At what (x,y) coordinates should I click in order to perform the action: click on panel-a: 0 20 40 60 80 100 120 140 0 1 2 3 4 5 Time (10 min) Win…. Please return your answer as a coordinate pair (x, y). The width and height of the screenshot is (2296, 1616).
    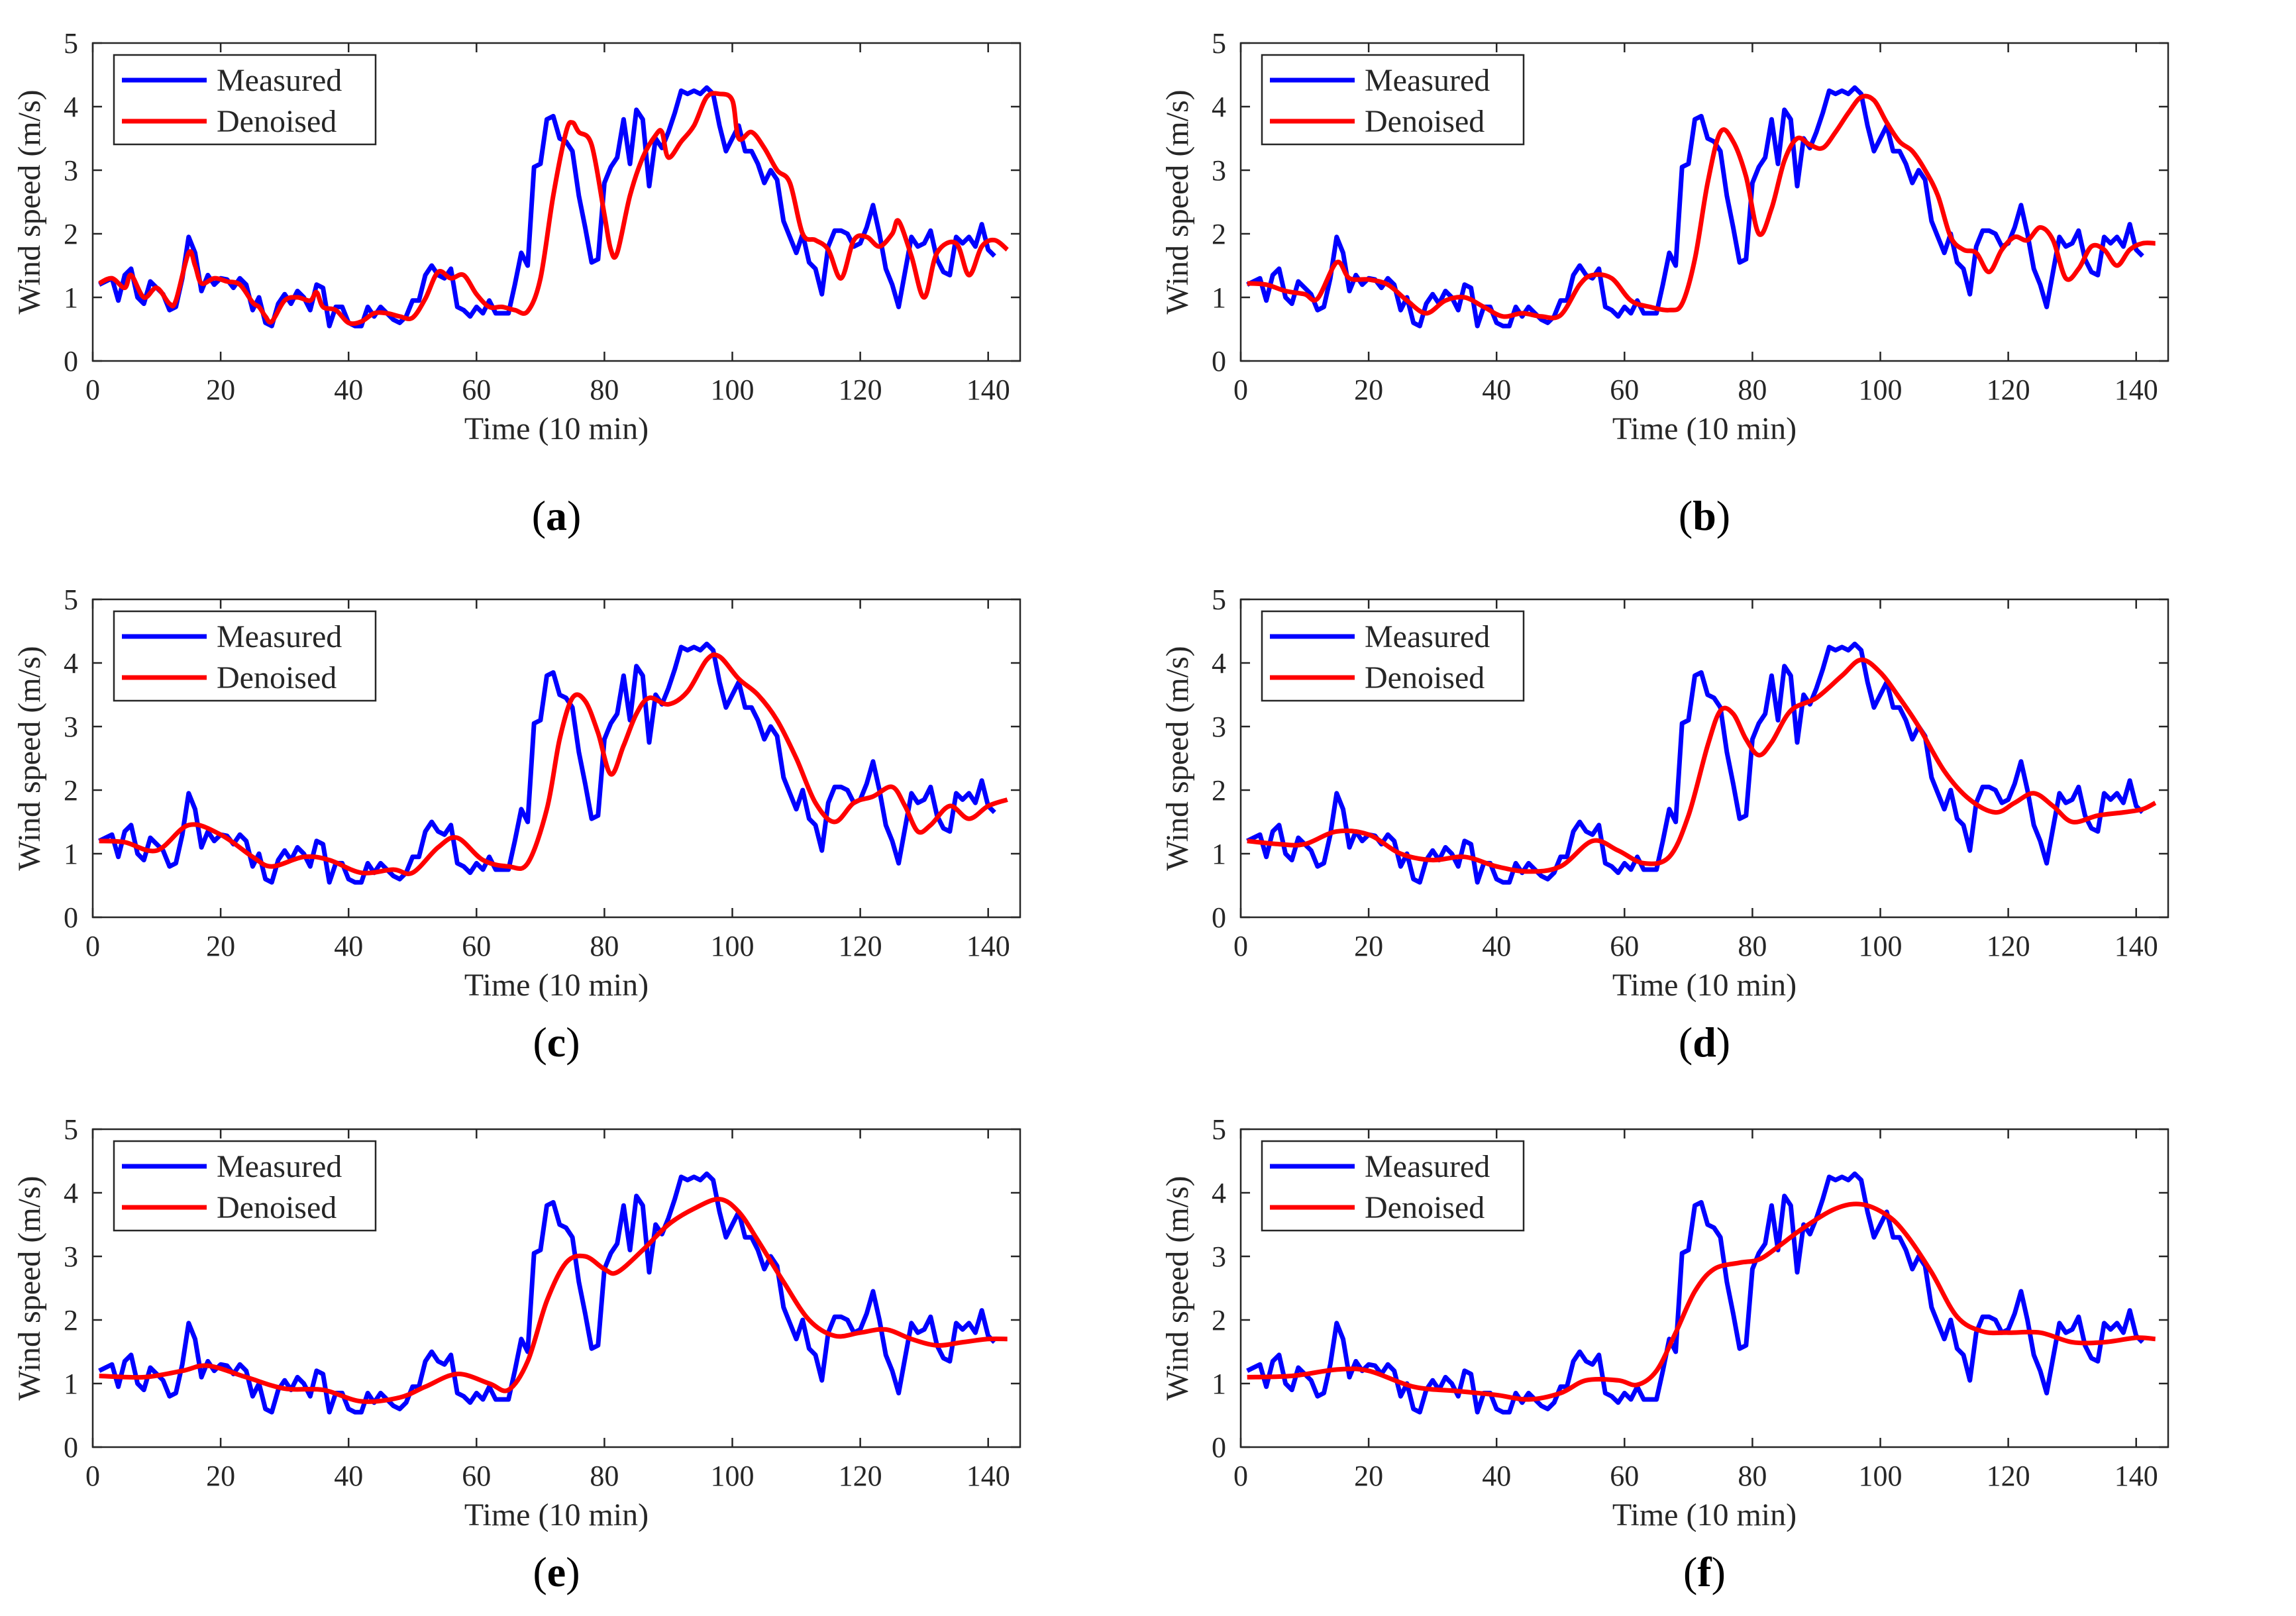
    Looking at the image, I should click on (516, 283).